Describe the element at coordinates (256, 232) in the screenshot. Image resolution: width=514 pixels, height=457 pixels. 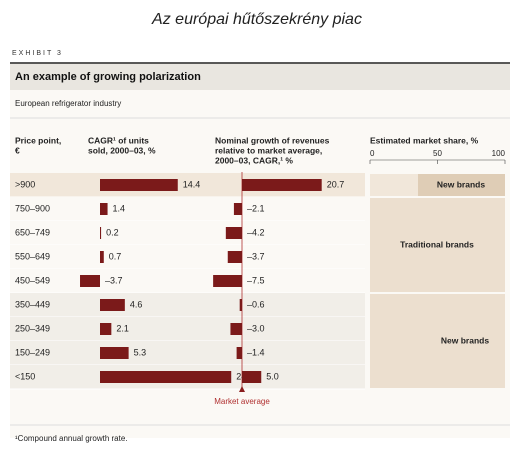
I see `value-label: –4.2` at that location.